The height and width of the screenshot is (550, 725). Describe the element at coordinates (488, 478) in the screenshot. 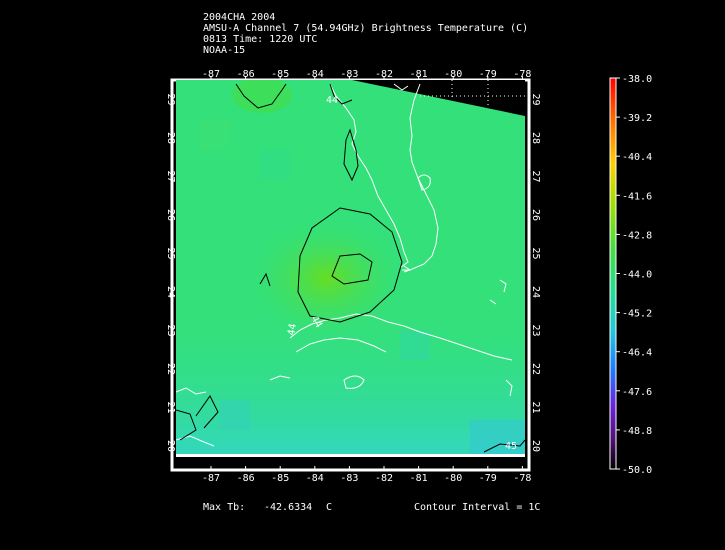

I see `lon-label-bottom: -79` at that location.